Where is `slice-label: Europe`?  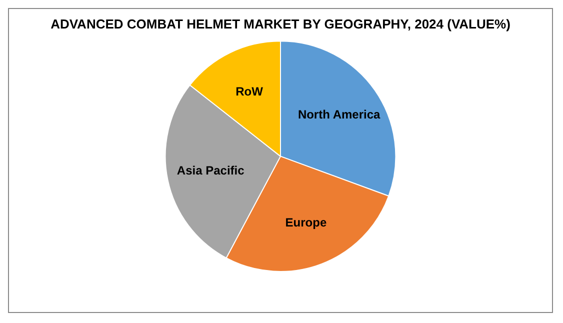
slice-label: Europe is located at coordinates (306, 222).